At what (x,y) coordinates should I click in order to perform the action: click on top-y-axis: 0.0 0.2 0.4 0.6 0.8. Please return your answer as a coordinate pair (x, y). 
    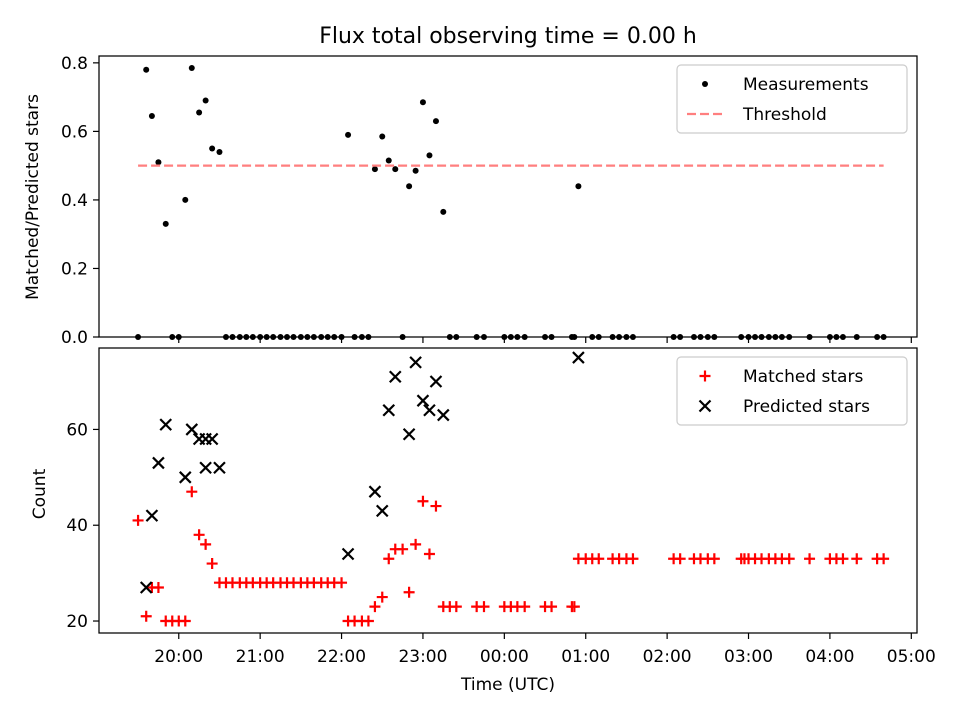
    Looking at the image, I should click on (80, 201).